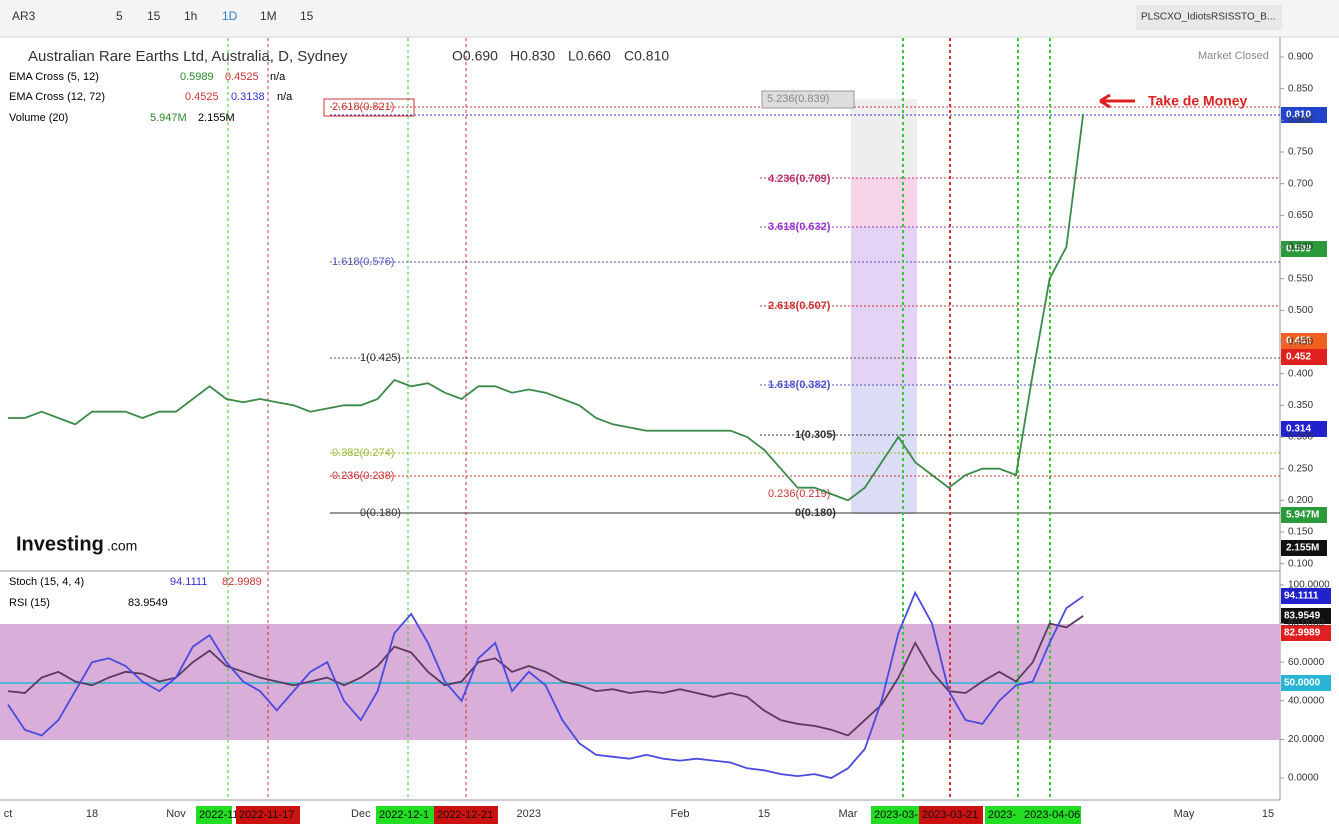 The image size is (1339, 830). What do you see at coordinates (1302, 683) in the screenshot?
I see `indicator-tag-label: 50.0000` at bounding box center [1302, 683].